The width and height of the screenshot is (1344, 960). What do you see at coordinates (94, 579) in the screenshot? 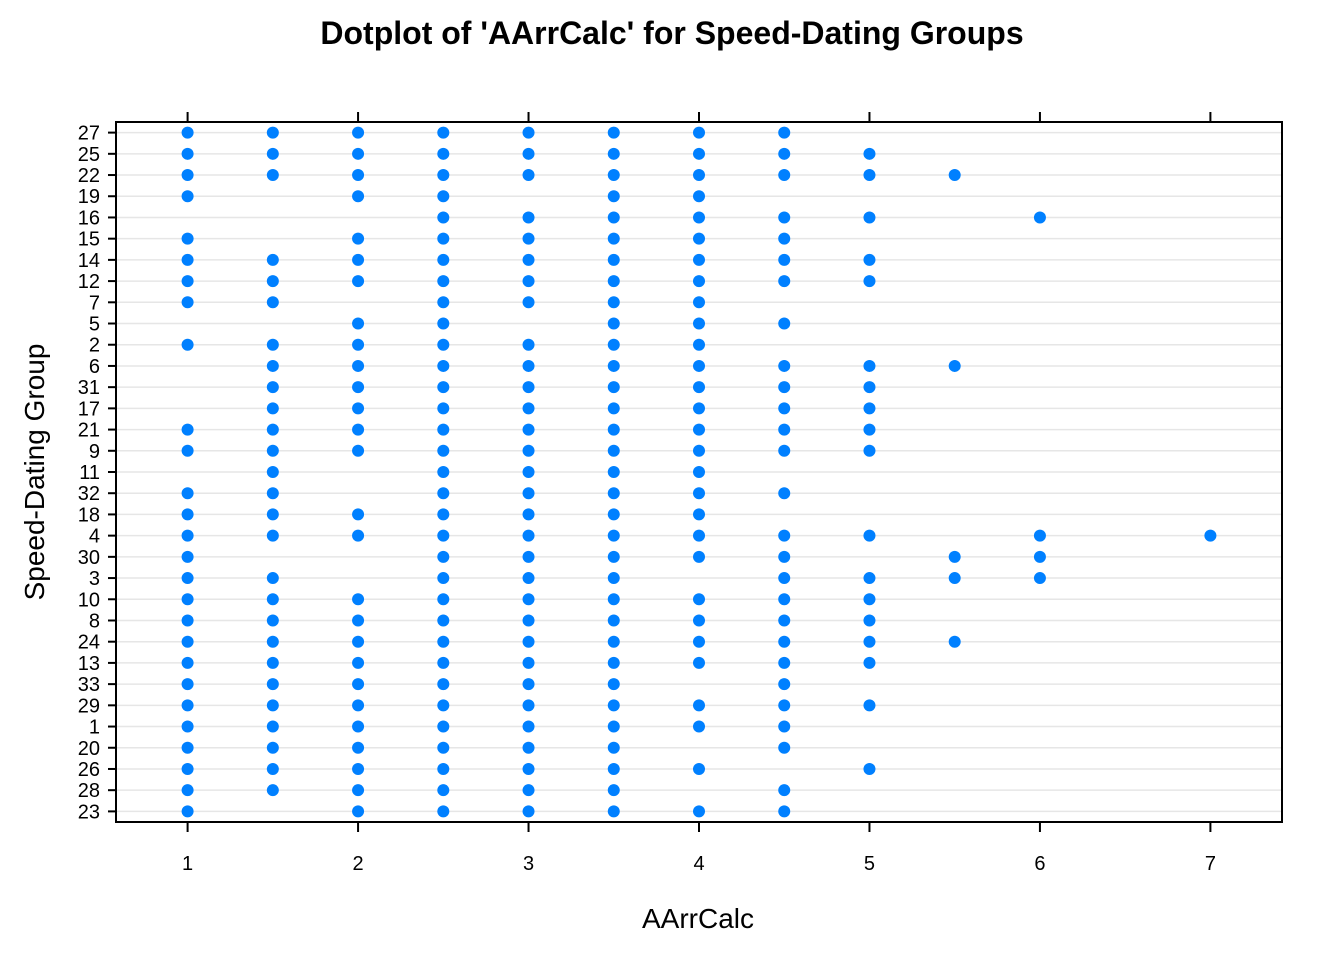
I see `y-tick-label-3: 3` at bounding box center [94, 579].